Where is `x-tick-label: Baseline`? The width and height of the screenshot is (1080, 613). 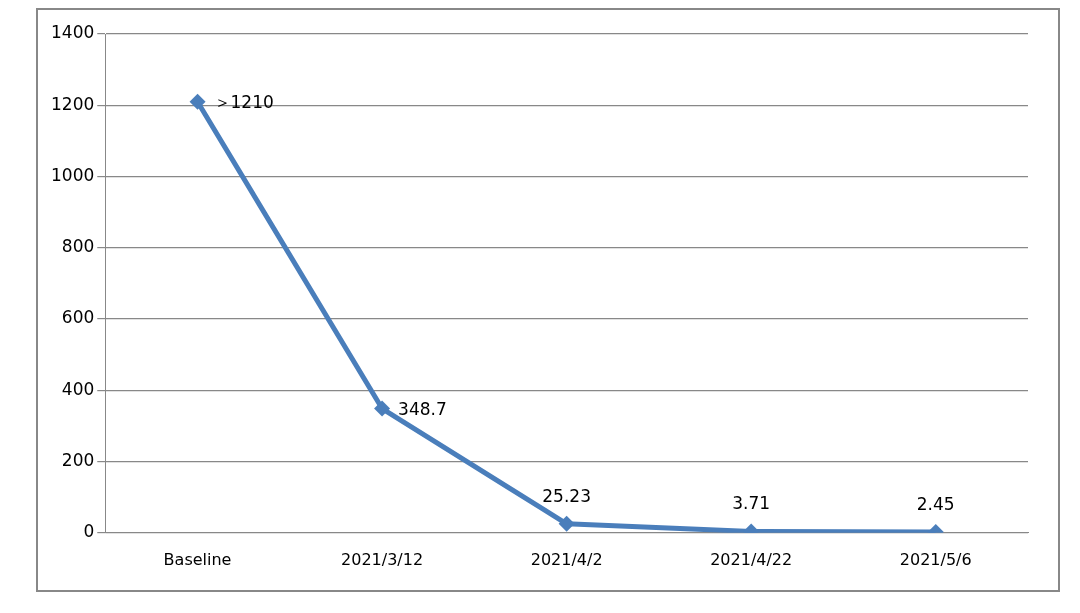 x-tick-label: Baseline is located at coordinates (197, 559).